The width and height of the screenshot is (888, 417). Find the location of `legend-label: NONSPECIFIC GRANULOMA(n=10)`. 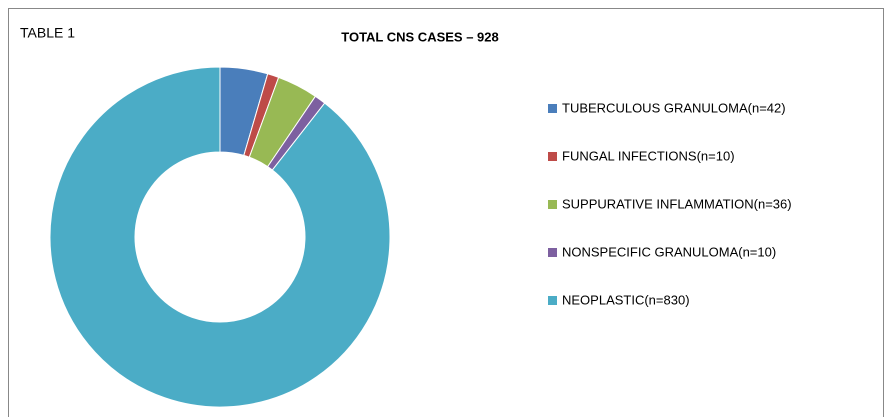

legend-label: NONSPECIFIC GRANULOMA(n=10) is located at coordinates (669, 251).